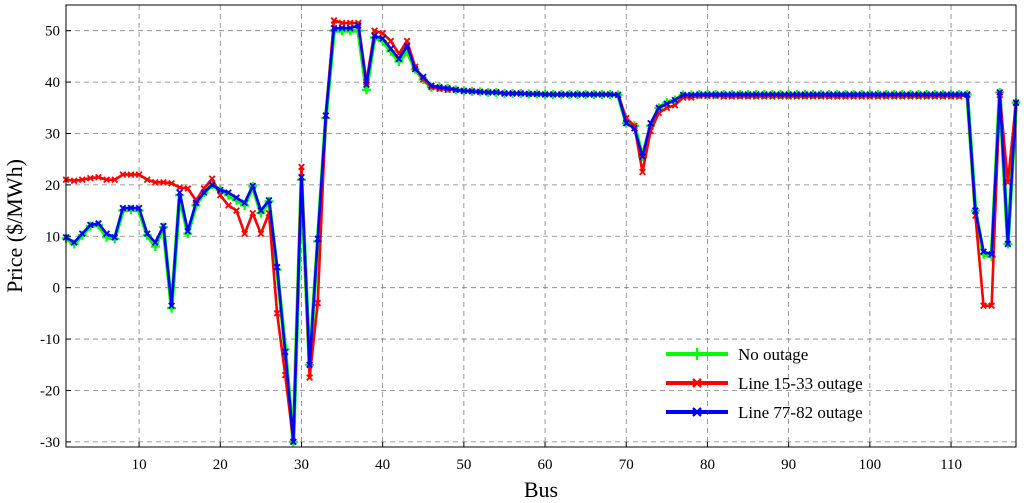  Describe the element at coordinates (139, 465) in the screenshot. I see `x-tick-label: 10` at that location.